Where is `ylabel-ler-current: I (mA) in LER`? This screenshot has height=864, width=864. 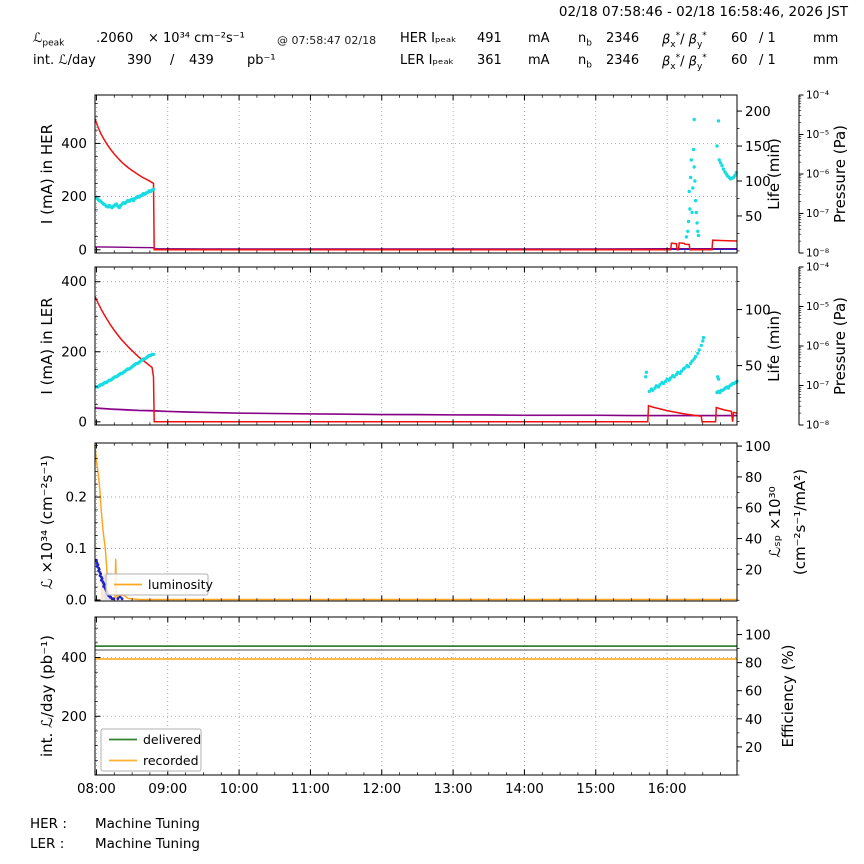
ylabel-ler-current: I (mA) in LER is located at coordinates (47, 345).